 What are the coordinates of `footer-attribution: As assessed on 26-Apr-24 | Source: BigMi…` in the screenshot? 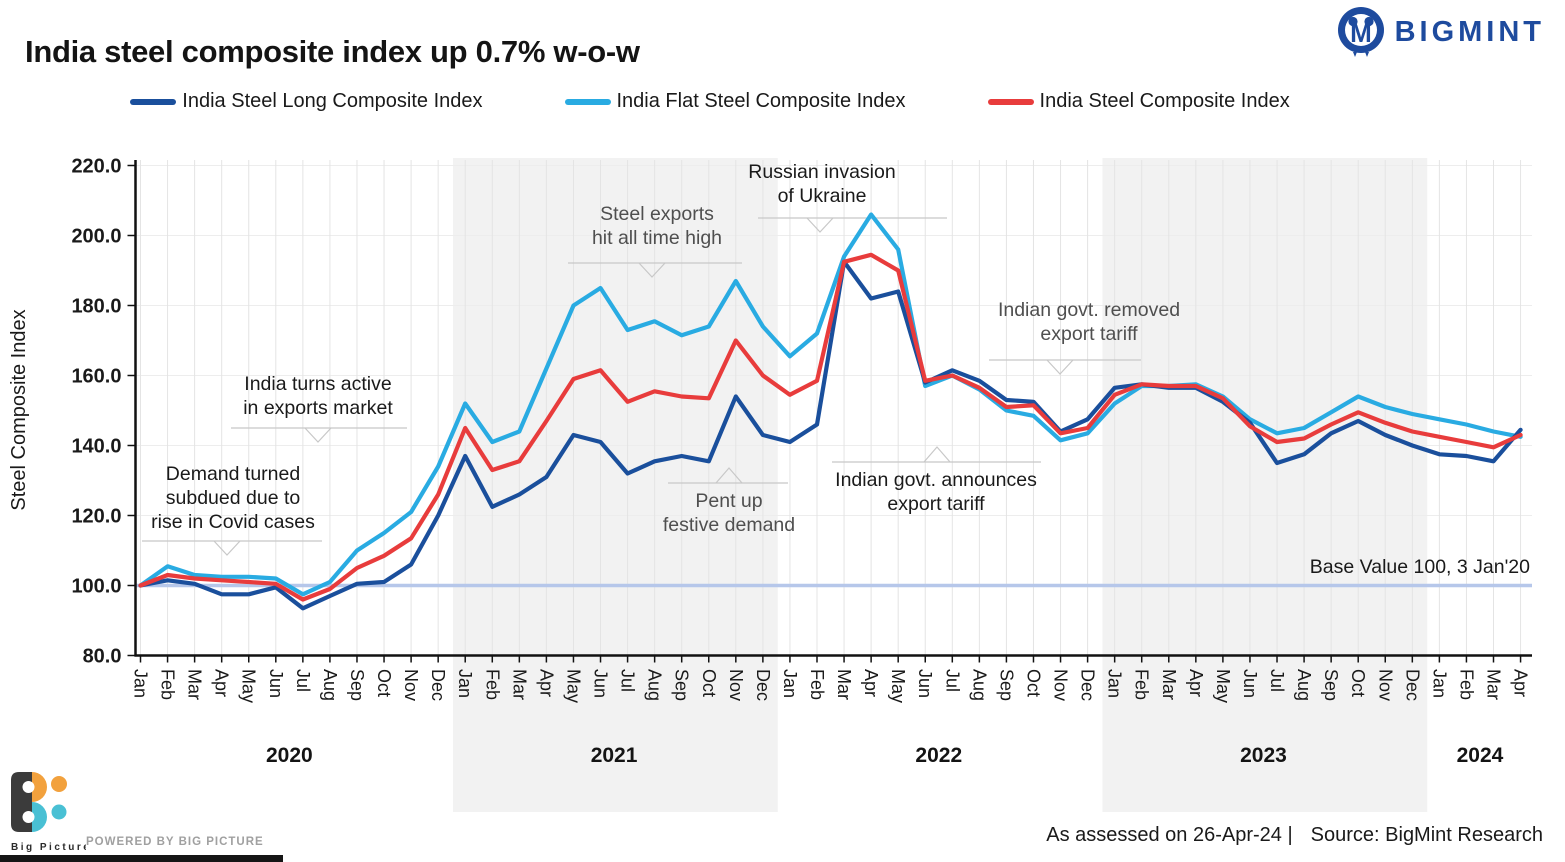 It's located at (1294, 835).